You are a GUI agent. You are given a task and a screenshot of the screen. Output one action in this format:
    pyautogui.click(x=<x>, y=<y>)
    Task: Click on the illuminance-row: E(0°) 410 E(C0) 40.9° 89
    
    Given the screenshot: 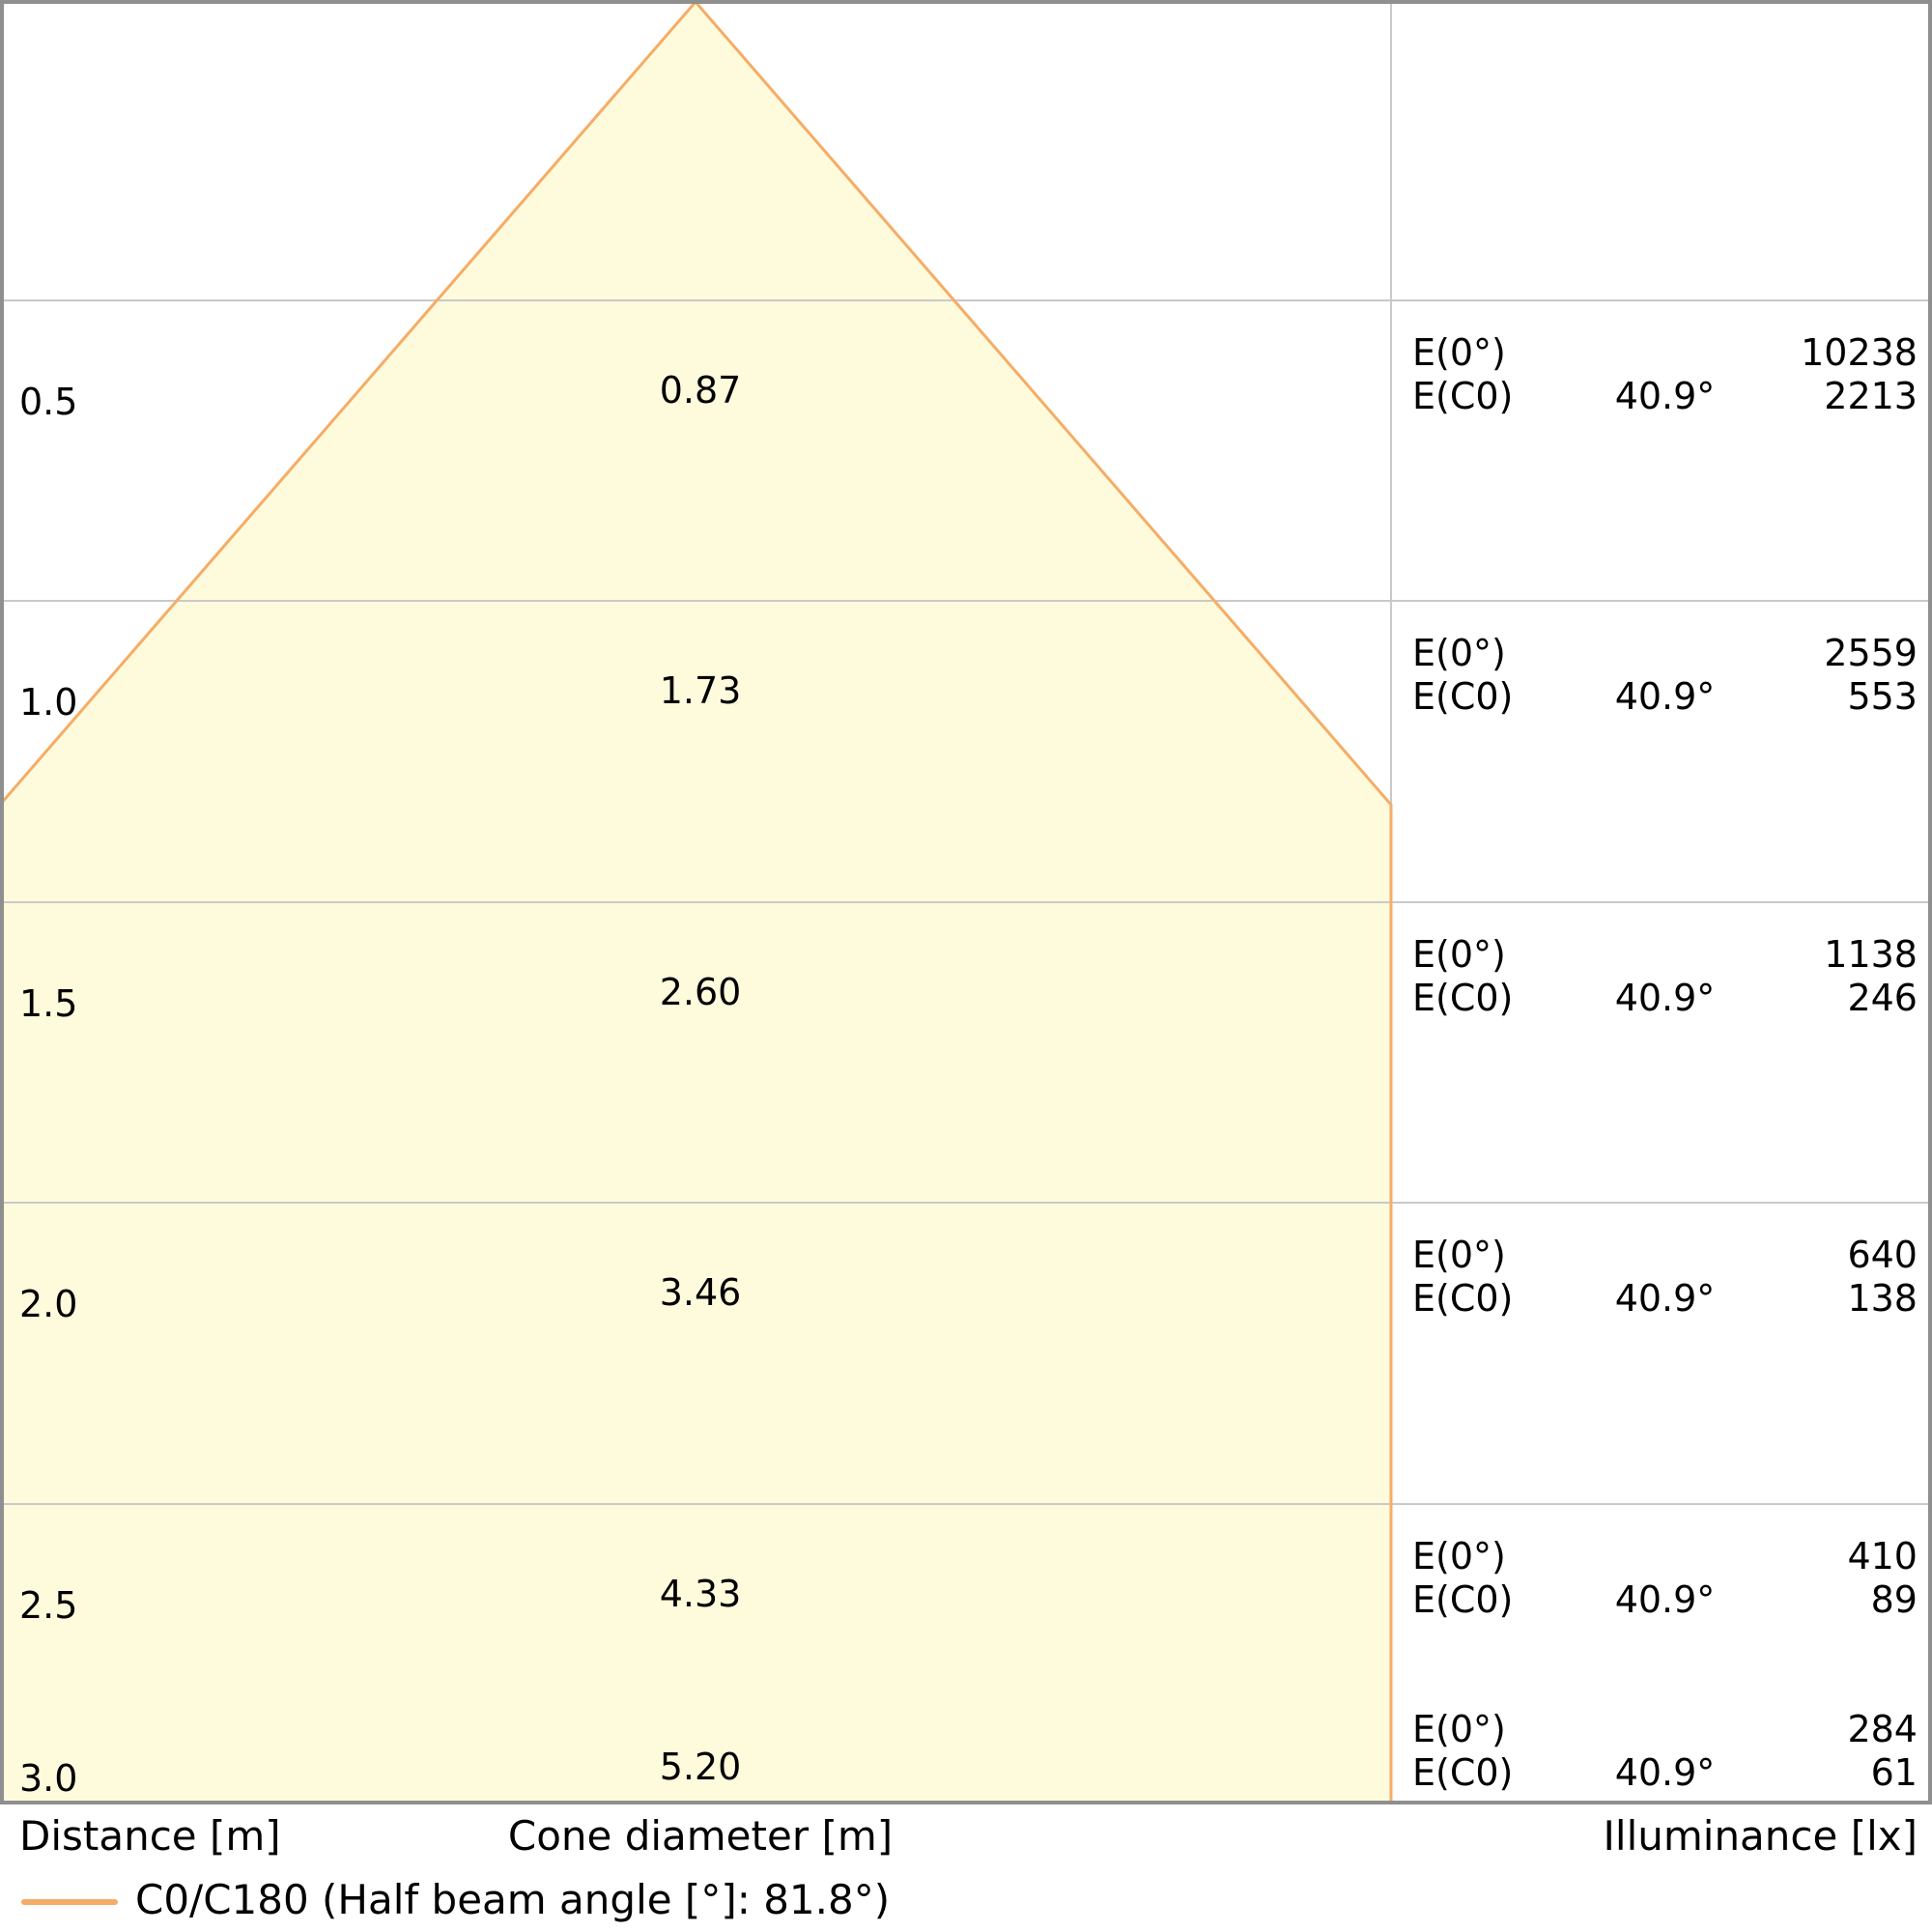 What is the action you would take?
    pyautogui.click(x=1665, y=1578)
    